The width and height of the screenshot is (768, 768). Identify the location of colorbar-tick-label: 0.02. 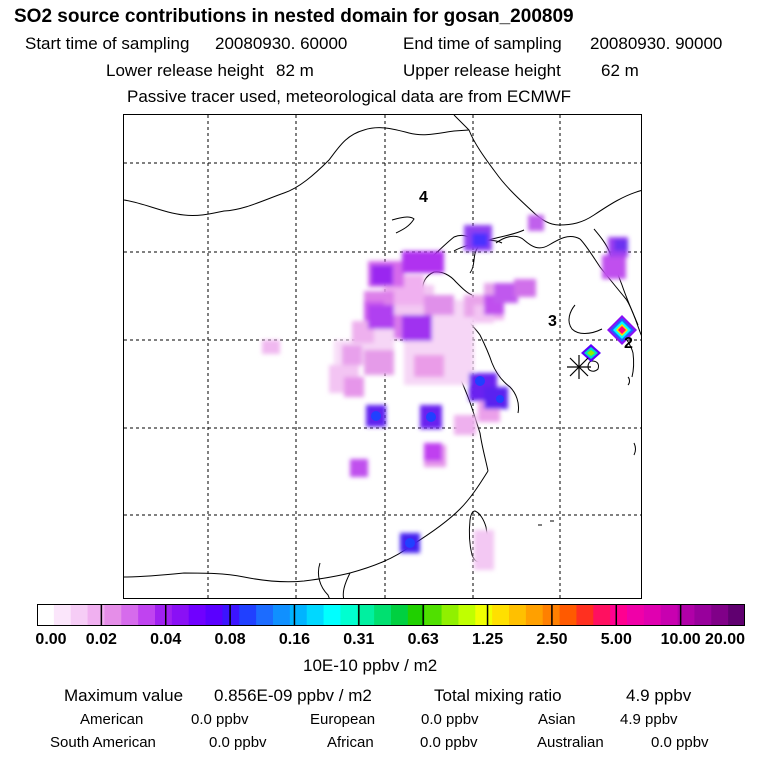
(101, 639).